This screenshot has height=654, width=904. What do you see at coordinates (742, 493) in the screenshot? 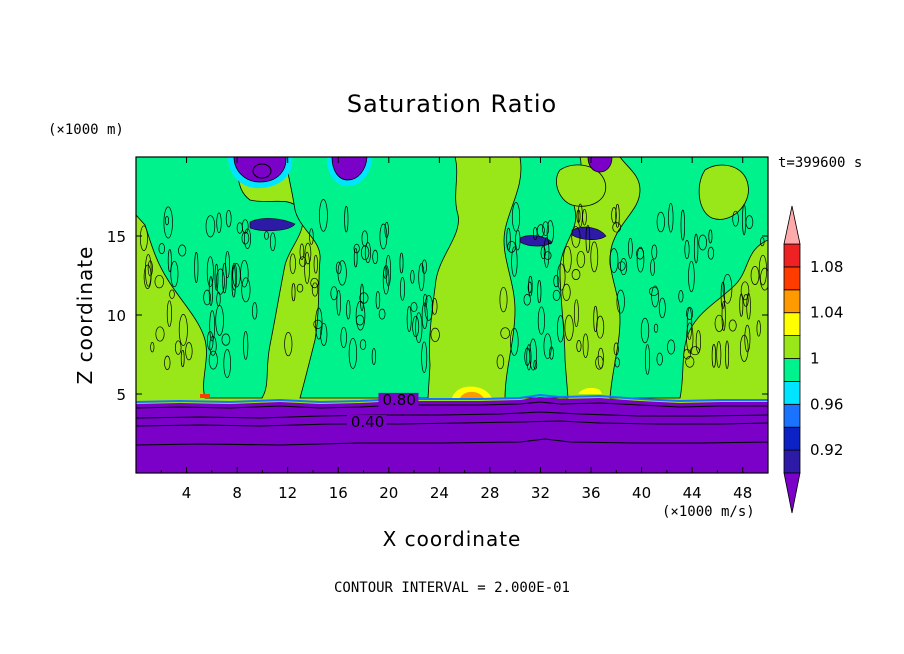
I see `x-tick-label: 48` at bounding box center [742, 493].